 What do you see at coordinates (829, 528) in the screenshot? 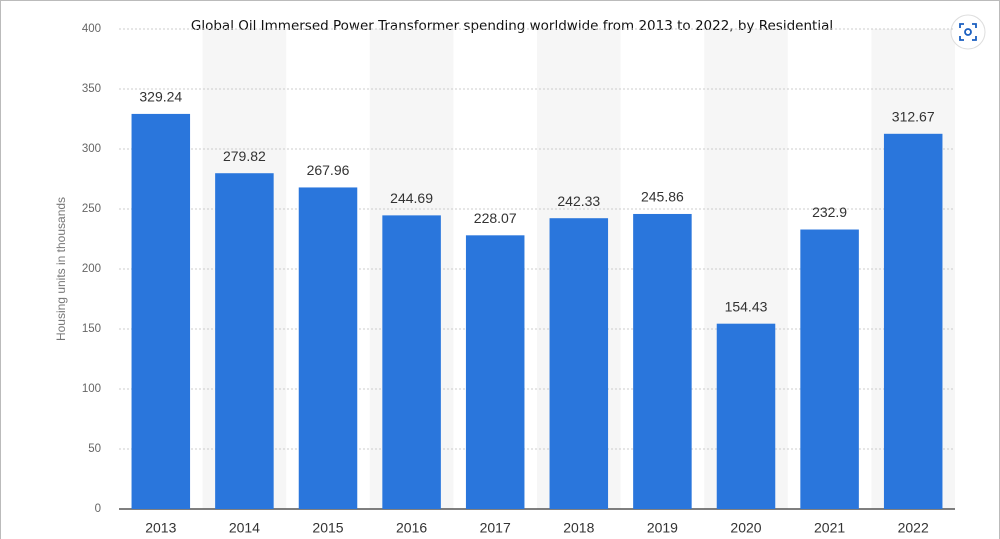
I see `x-tick-label: 2021` at bounding box center [829, 528].